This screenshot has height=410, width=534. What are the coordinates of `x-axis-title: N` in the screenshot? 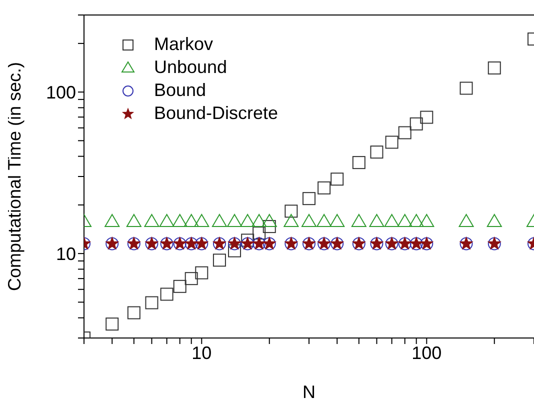 It's located at (309, 392).